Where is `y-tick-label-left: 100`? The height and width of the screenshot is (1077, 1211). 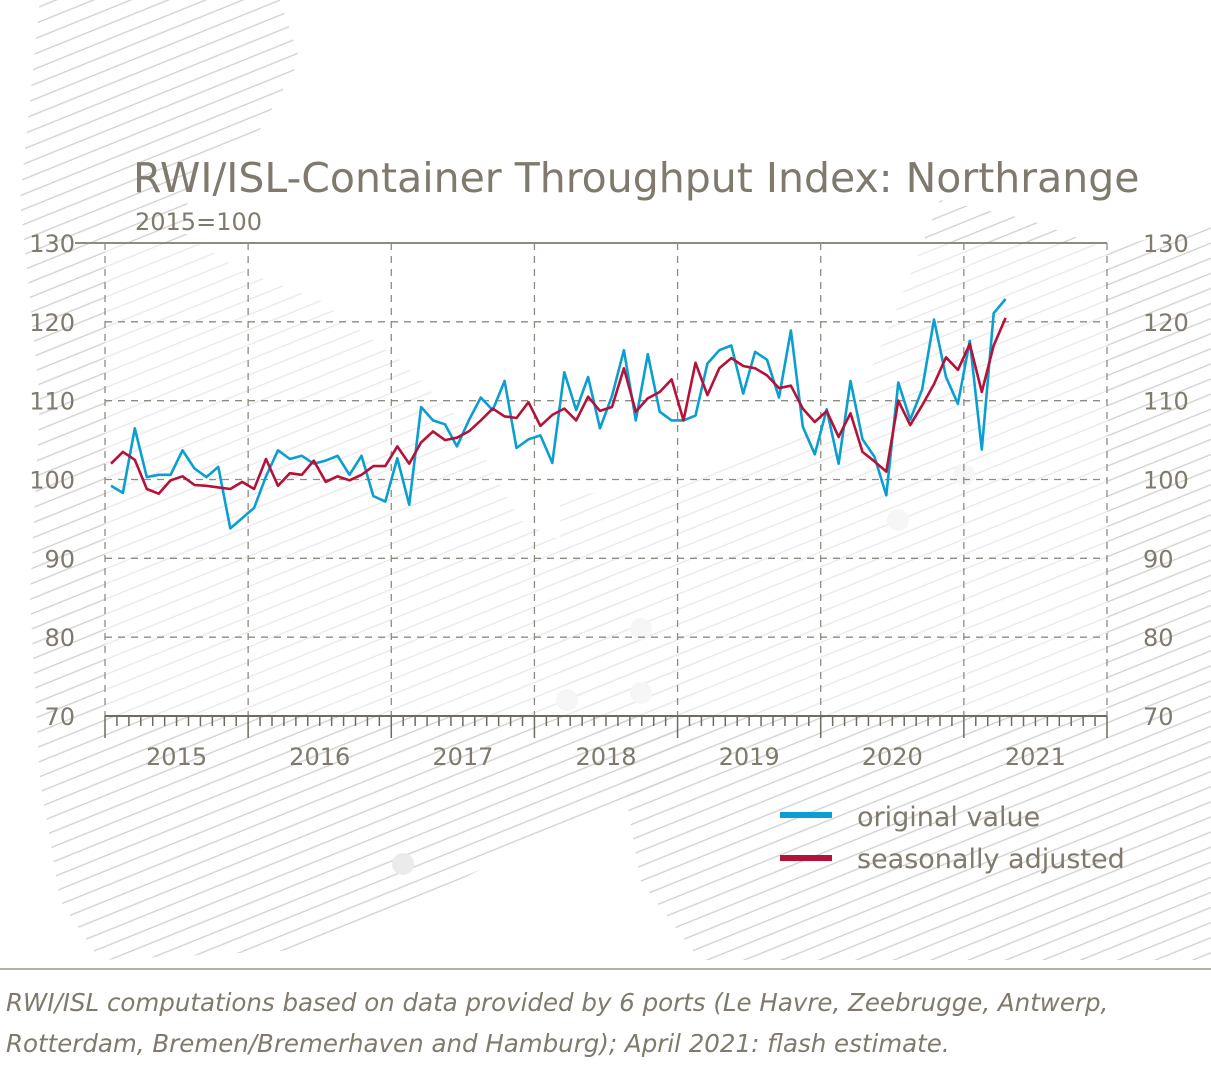 y-tick-label-left: 100 is located at coordinates (52, 481).